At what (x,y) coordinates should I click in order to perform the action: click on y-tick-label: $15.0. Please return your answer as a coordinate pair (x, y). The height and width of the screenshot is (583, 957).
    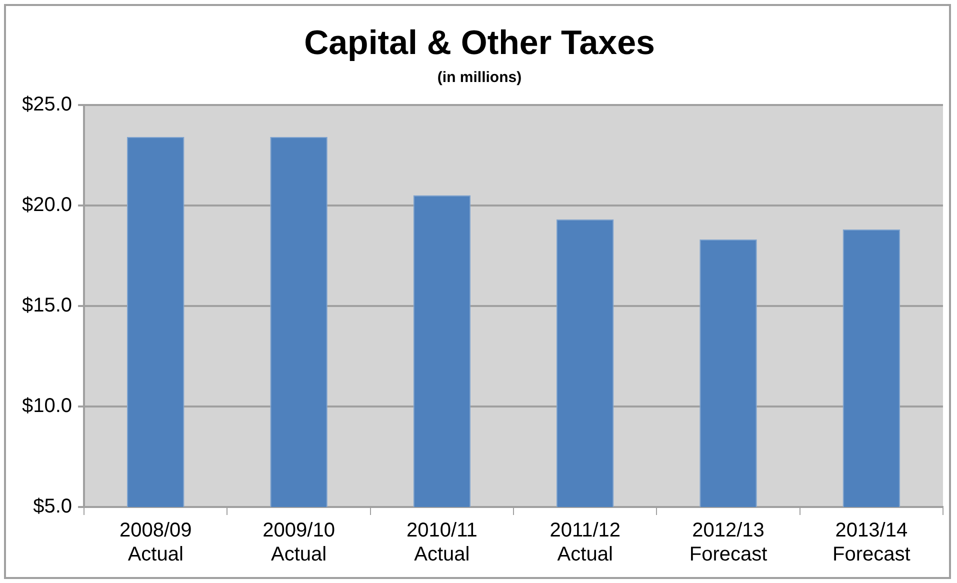
    Looking at the image, I should click on (47, 305).